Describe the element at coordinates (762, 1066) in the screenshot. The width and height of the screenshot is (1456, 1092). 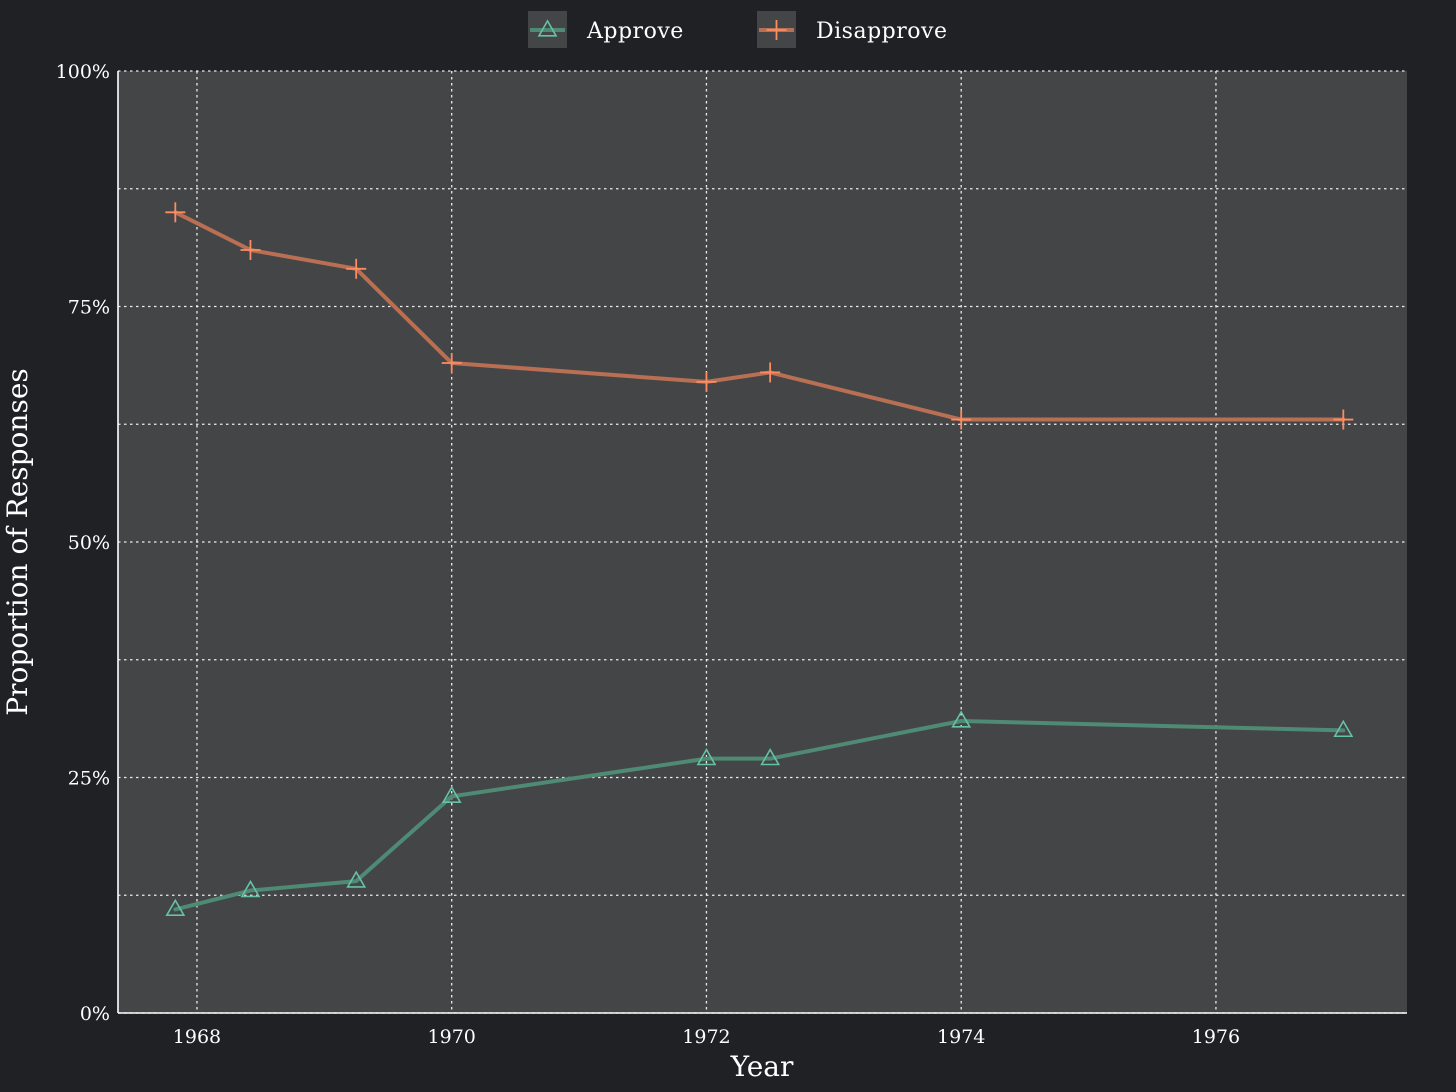
I see `x-axis-title: Year` at that location.